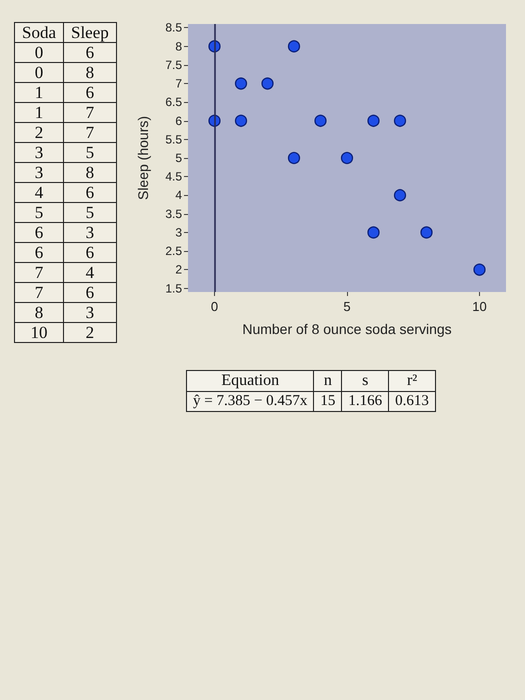 Image resolution: width=525 pixels, height=700 pixels. What do you see at coordinates (173, 65) in the screenshot?
I see `y-tick-label: 7.5` at bounding box center [173, 65].